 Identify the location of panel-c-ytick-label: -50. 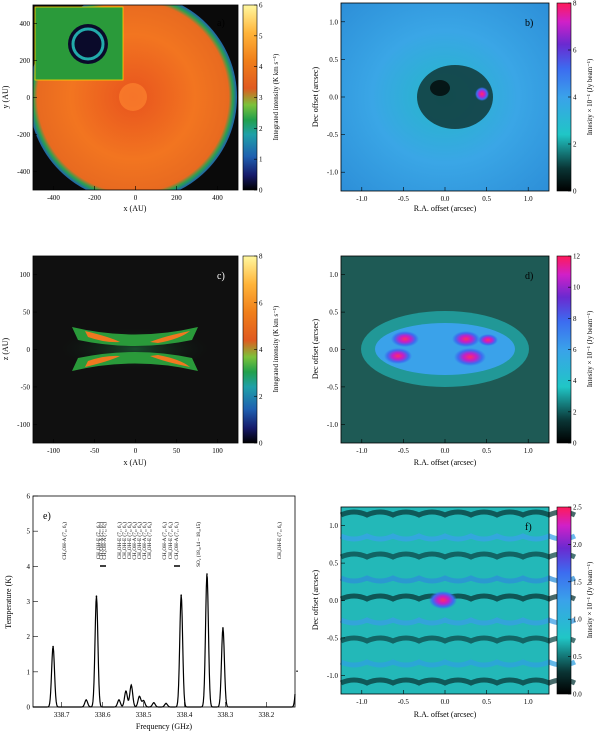
(26, 387).